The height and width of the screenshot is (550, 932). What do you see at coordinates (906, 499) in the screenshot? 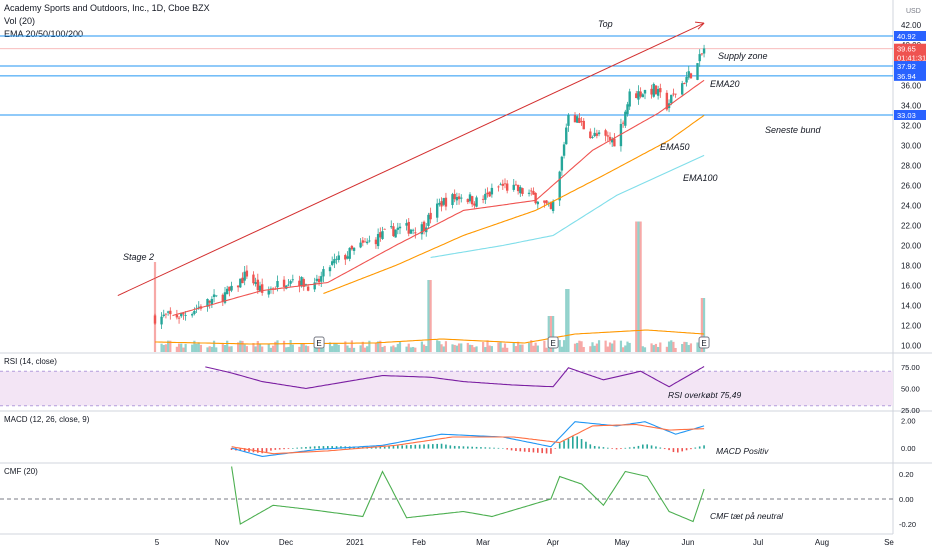
I see `cmf-tick: 0.00` at bounding box center [906, 499].